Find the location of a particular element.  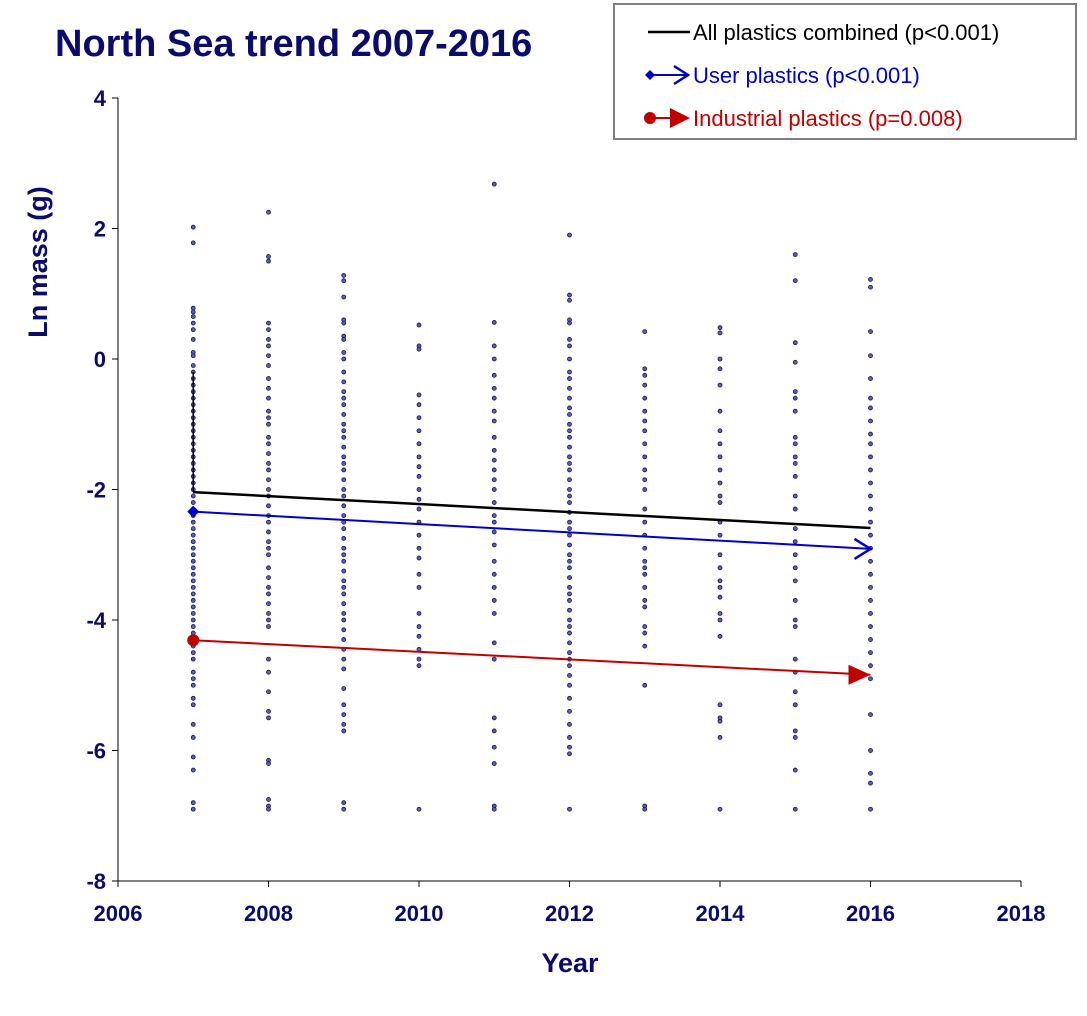

y-tick-label: 4 is located at coordinates (100, 98).